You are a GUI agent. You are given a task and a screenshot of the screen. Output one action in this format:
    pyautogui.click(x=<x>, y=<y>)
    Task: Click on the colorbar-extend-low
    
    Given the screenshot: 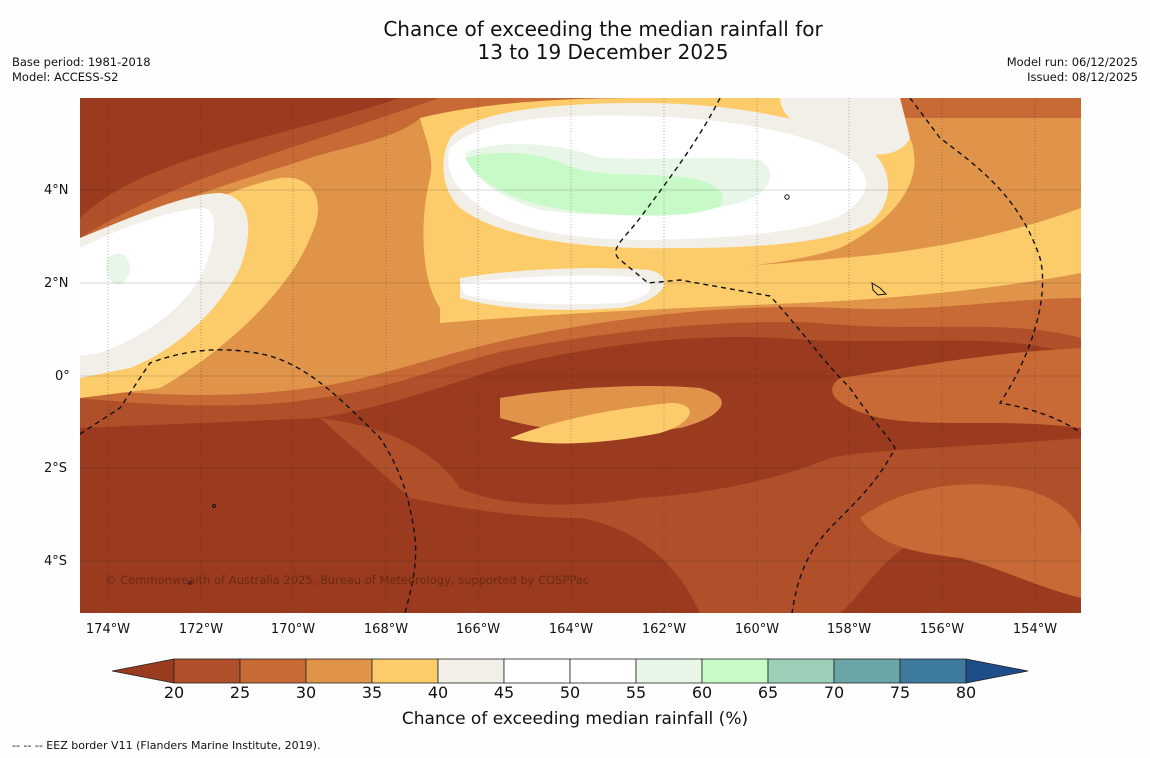 What is the action you would take?
    pyautogui.click(x=143, y=671)
    